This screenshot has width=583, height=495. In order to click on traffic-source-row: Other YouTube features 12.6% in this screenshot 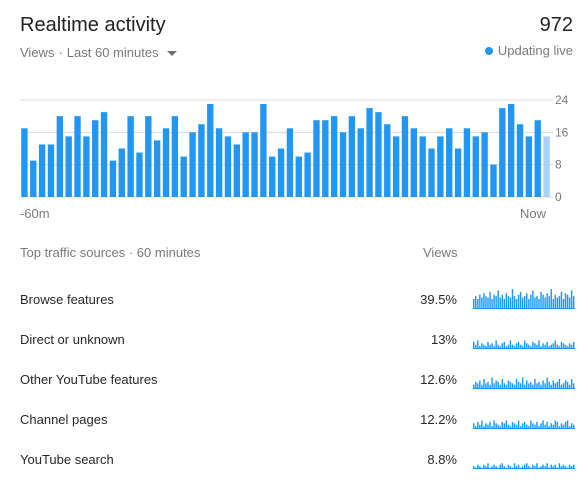, I will do `click(291, 380)`.